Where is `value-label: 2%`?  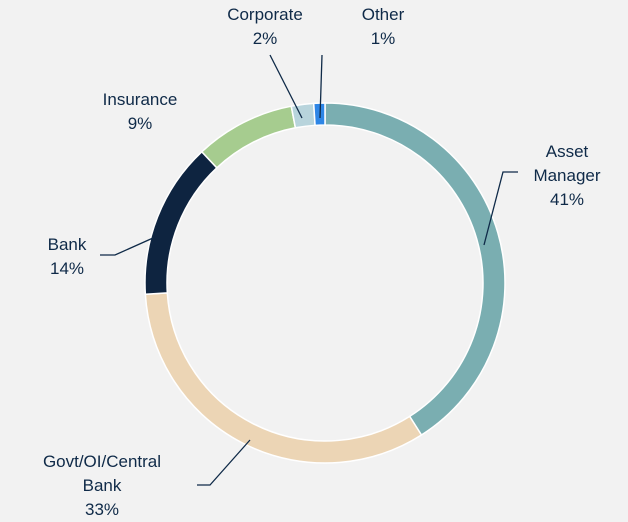 value-label: 2% is located at coordinates (265, 38).